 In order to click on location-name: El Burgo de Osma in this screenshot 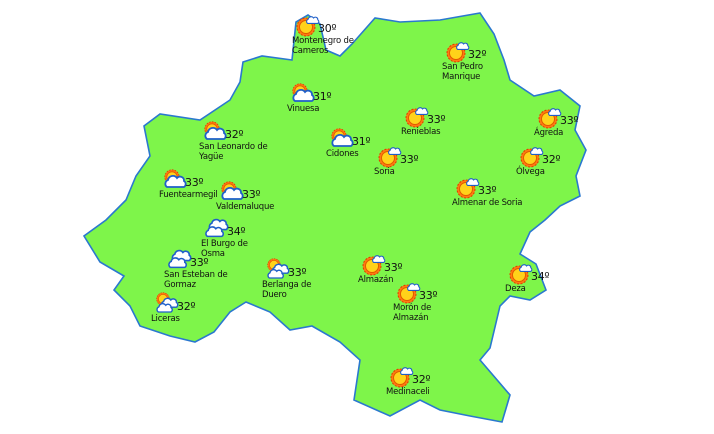, I will do `click(224, 249)`.